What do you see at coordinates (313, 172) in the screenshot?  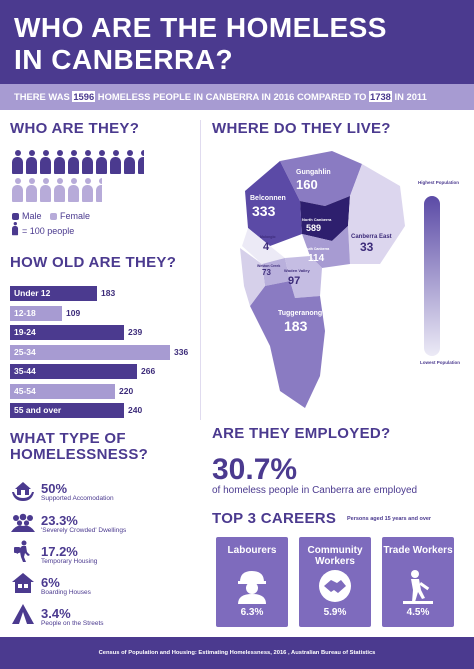 I see `gungahlin-name: Gungahlin` at bounding box center [313, 172].